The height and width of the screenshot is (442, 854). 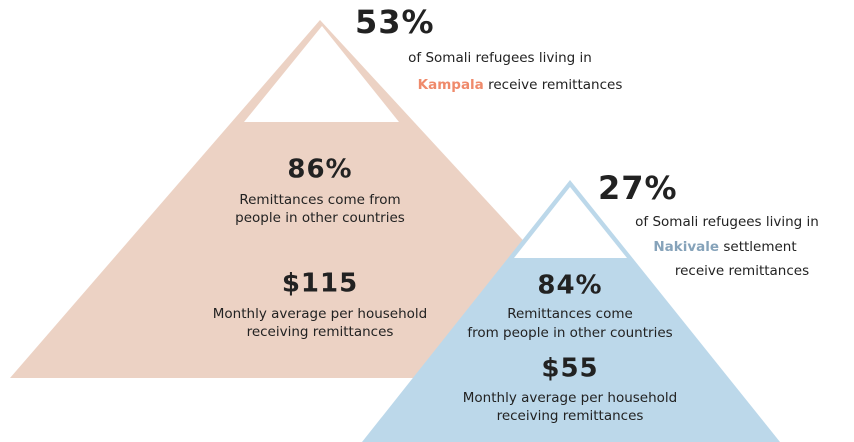 I want to click on kampala-text: of Somali refugees living in, so click(x=500, y=58).